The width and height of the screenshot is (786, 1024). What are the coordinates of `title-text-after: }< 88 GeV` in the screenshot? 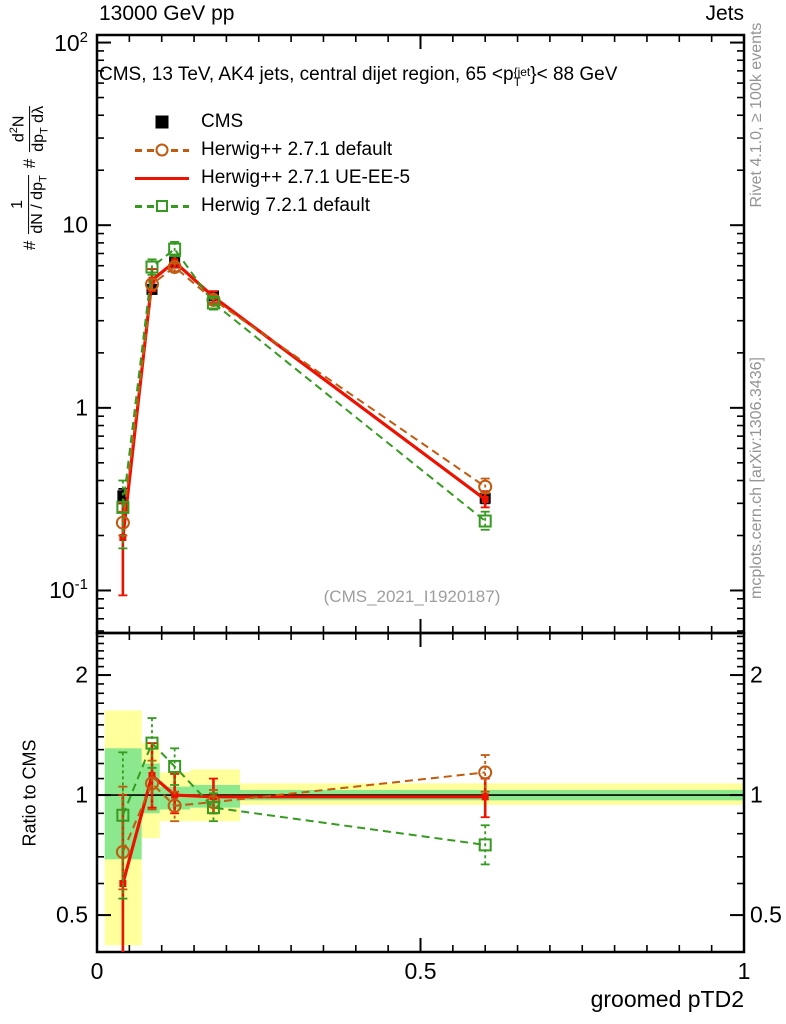 It's located at (574, 74).